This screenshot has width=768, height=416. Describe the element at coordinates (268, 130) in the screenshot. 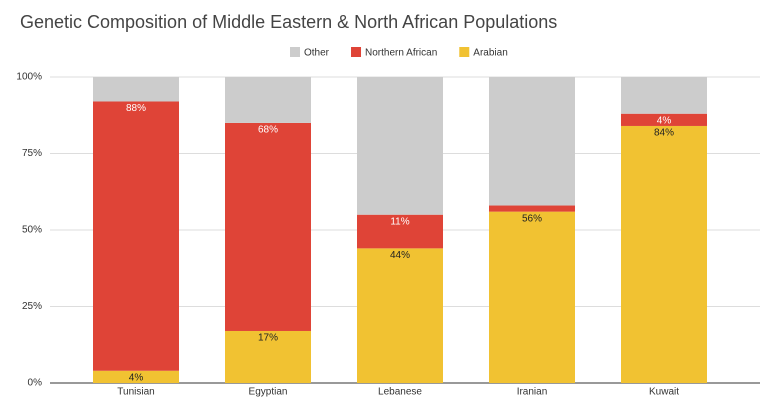

I see `data-label: 68%` at that location.